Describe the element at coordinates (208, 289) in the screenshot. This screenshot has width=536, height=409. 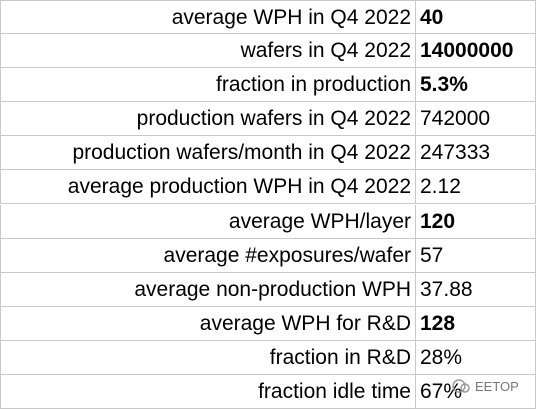
I see `row-label: average non-production WPH` at that location.